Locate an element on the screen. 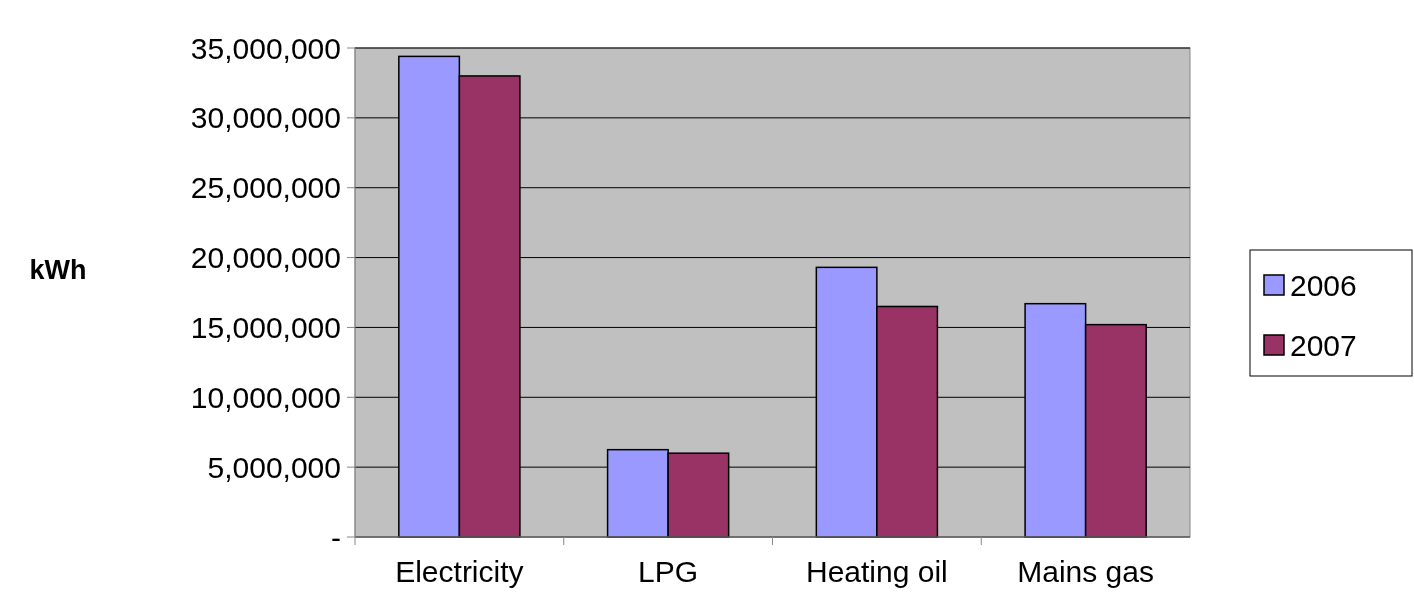  legend-label: 2007 is located at coordinates (1323, 345).